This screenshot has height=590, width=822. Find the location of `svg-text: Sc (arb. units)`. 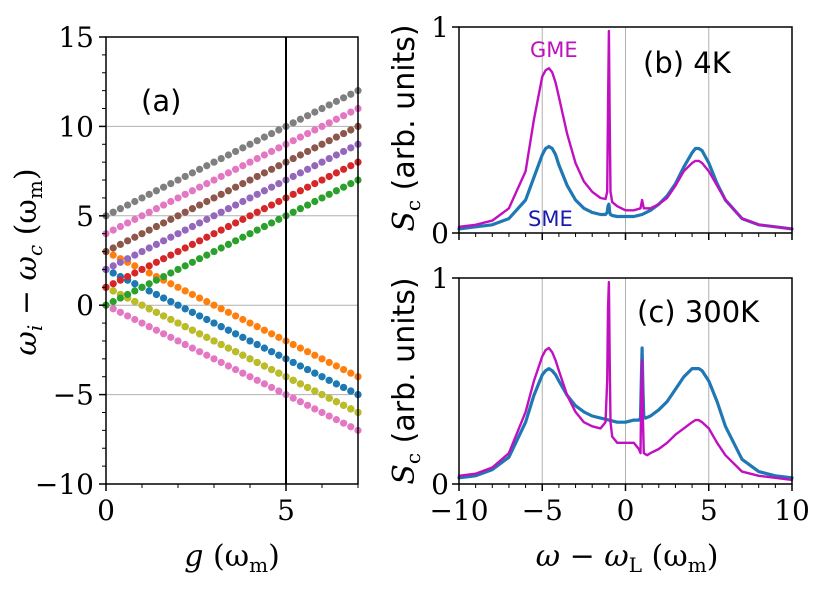

svg-text: Sc (arb. units) is located at coordinates (406, 127).